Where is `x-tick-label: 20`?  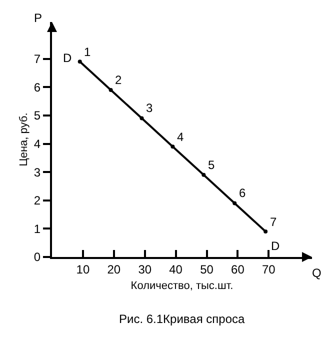 x-tick-label: 20 is located at coordinates (114, 269).